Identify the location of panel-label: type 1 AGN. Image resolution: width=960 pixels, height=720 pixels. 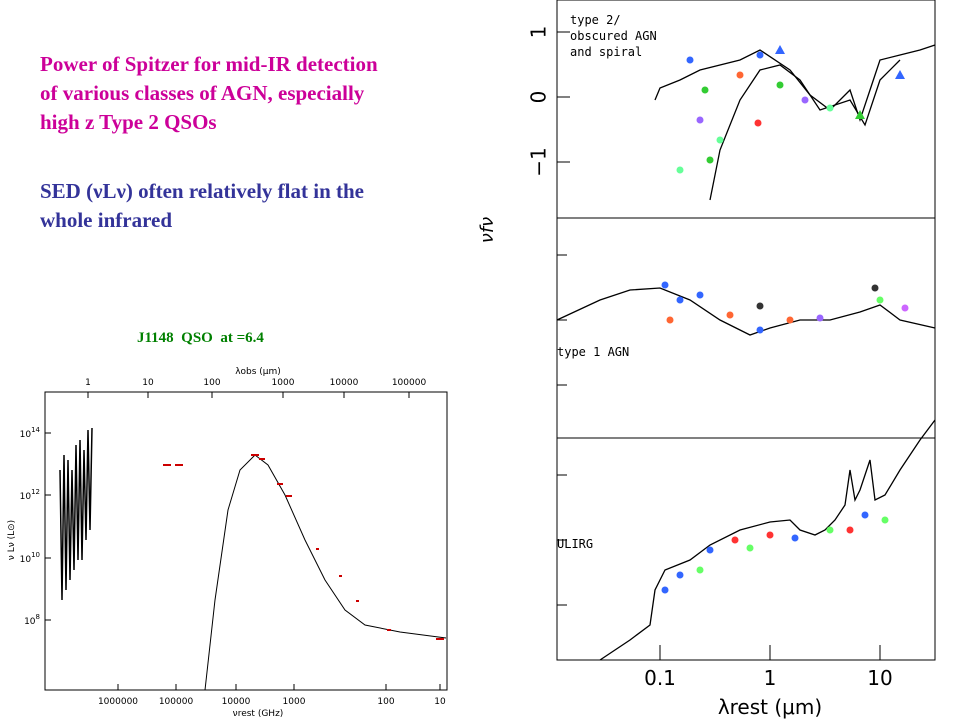
(593, 352).